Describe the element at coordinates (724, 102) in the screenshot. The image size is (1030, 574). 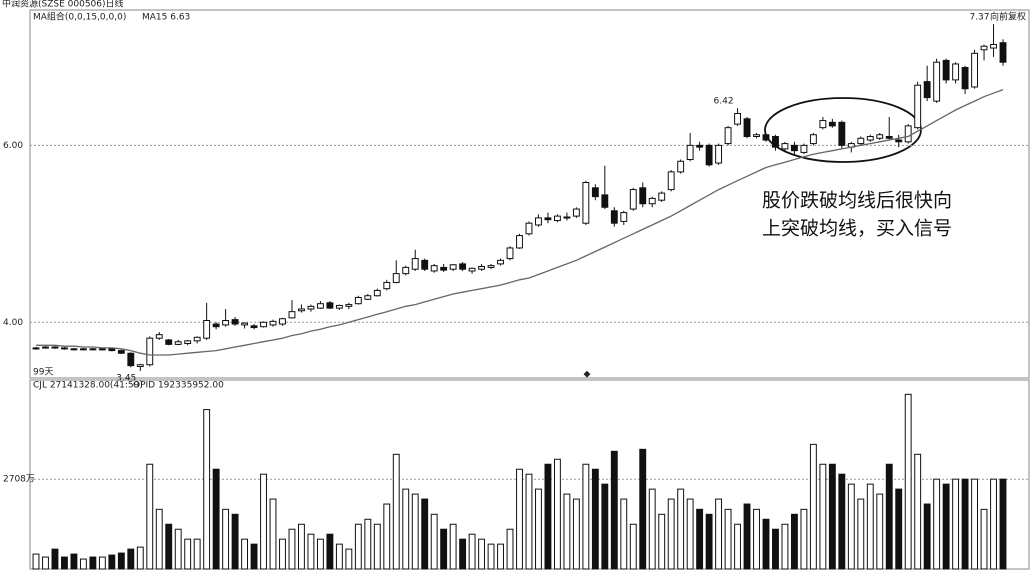
I see `extreme-label: 6.42` at that location.